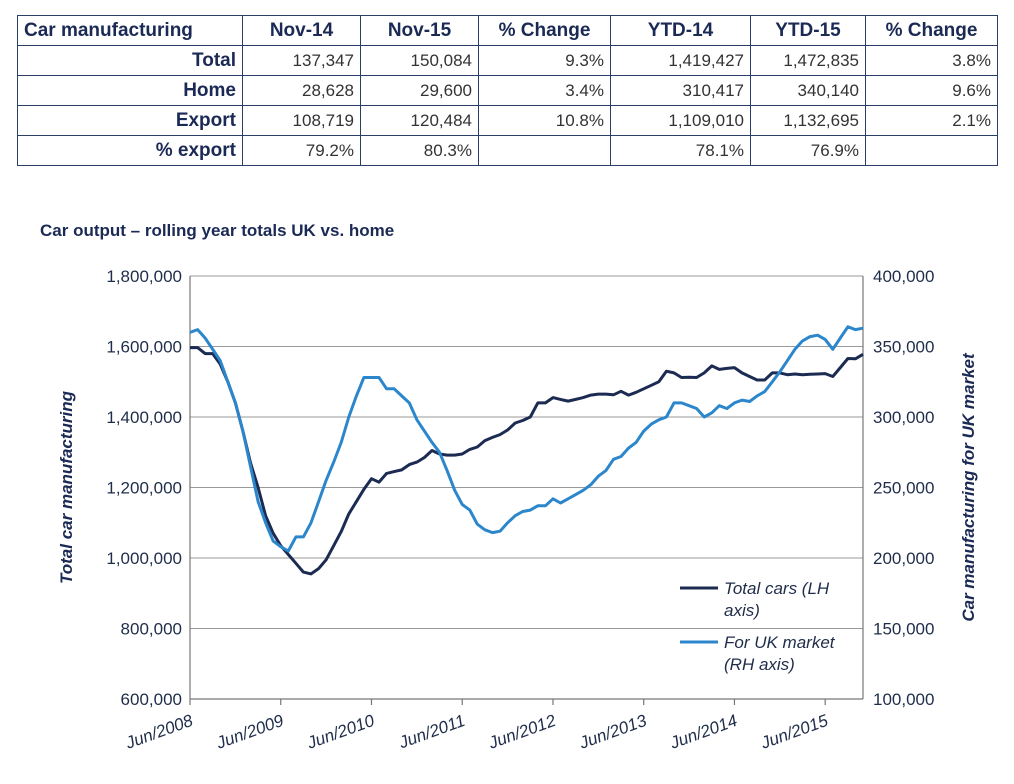 The image size is (1014, 784). I want to click on right-tick-label: 150,000, so click(903, 629).